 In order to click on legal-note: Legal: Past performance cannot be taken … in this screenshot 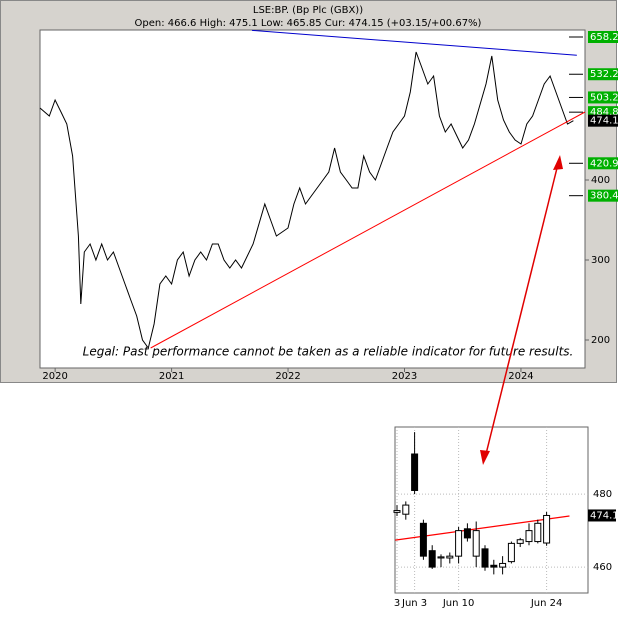, I will do `click(328, 352)`.